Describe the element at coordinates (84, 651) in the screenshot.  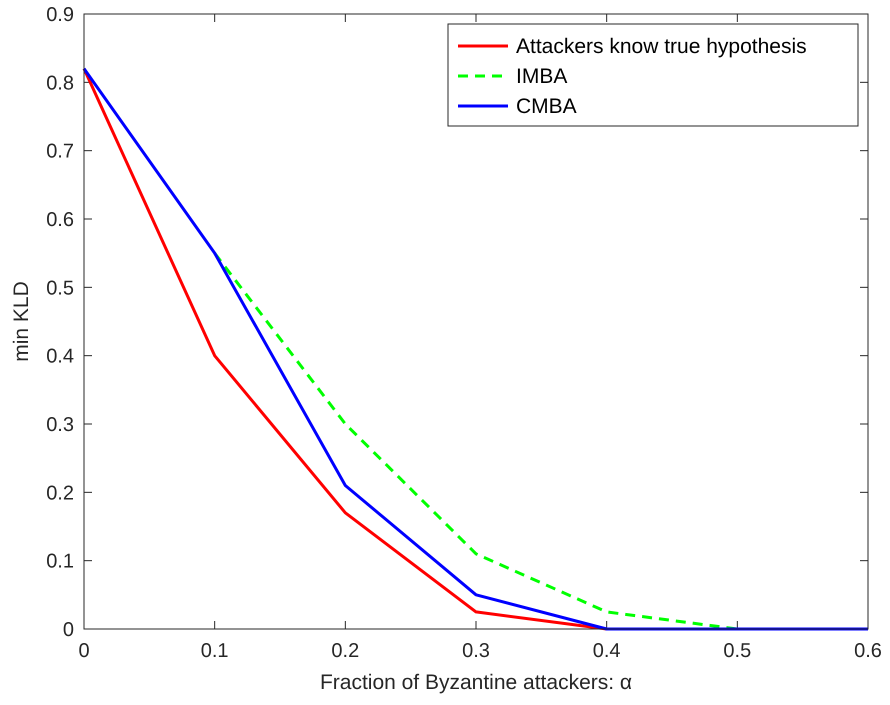
I see `x-tick-label: 0` at that location.